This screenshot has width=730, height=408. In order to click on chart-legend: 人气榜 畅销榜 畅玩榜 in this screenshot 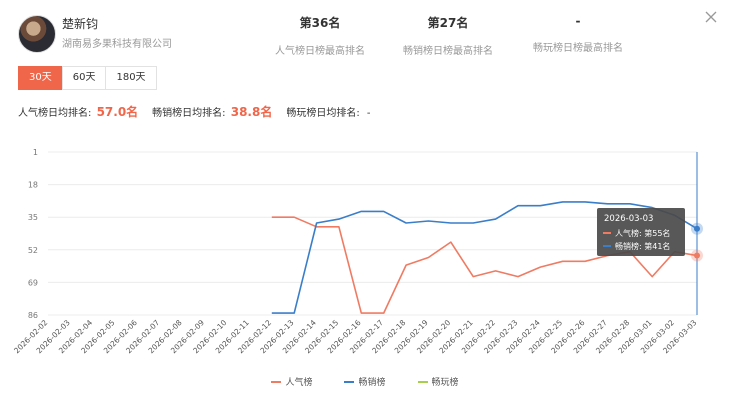, I will do `click(365, 381)`.